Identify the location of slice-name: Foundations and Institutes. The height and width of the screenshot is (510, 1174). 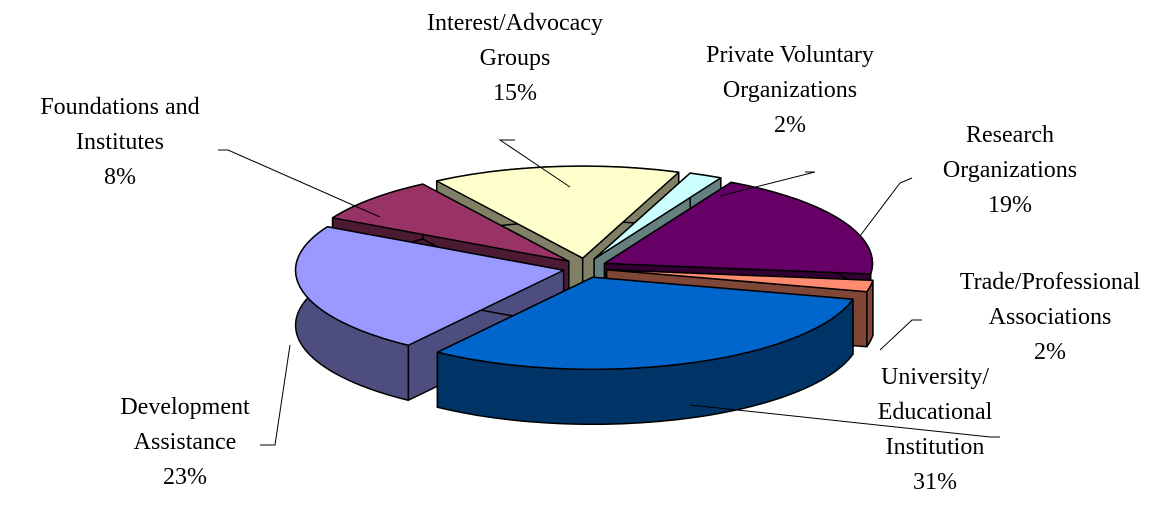
(120, 124).